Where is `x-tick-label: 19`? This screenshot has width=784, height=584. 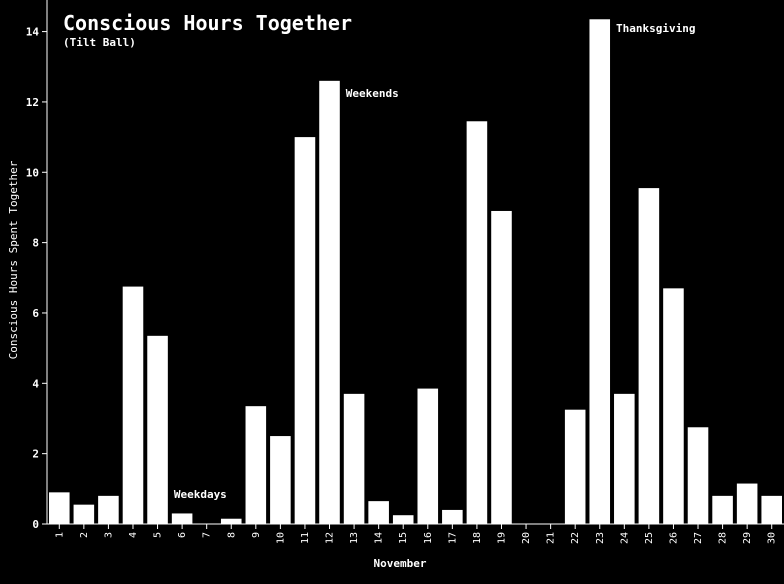 x-tick-label: 19 is located at coordinates (501, 538).